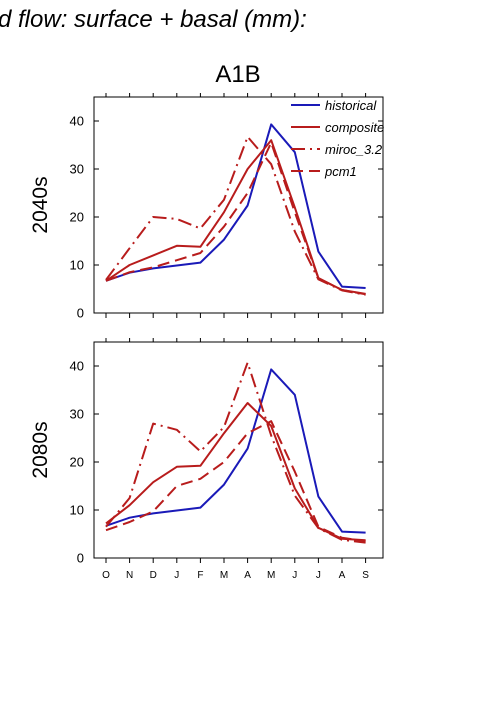 This screenshot has width=501, height=709. I want to click on series-line-composite, so click(235, 472).